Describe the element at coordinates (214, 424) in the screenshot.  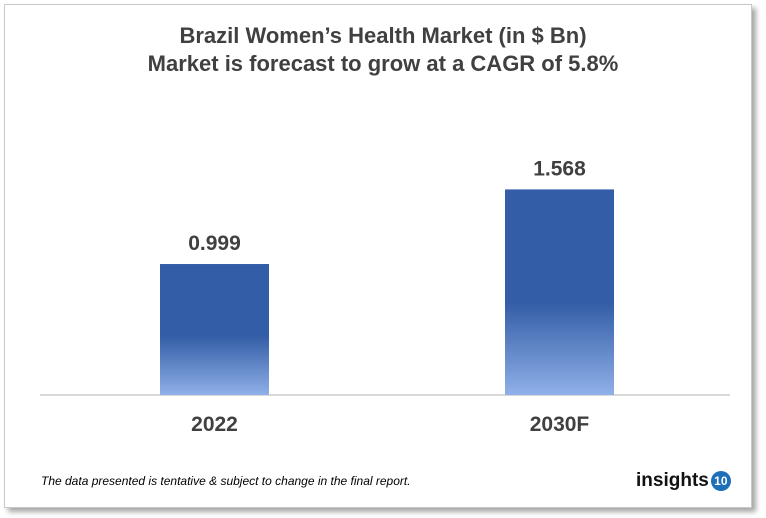
I see `x-tick-label: 2022` at that location.